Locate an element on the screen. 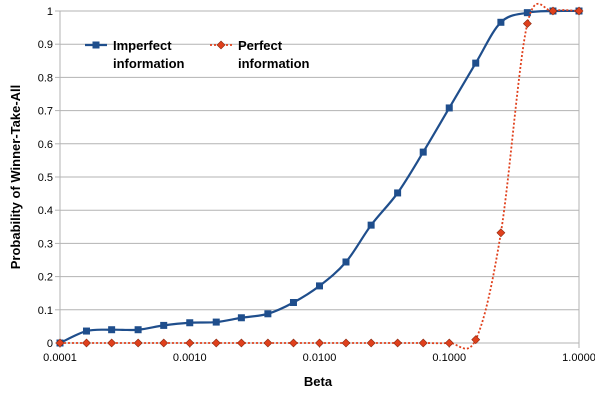 Image resolution: width=595 pixels, height=394 pixels. y-tick-label: 0.5 is located at coordinates (45, 178).